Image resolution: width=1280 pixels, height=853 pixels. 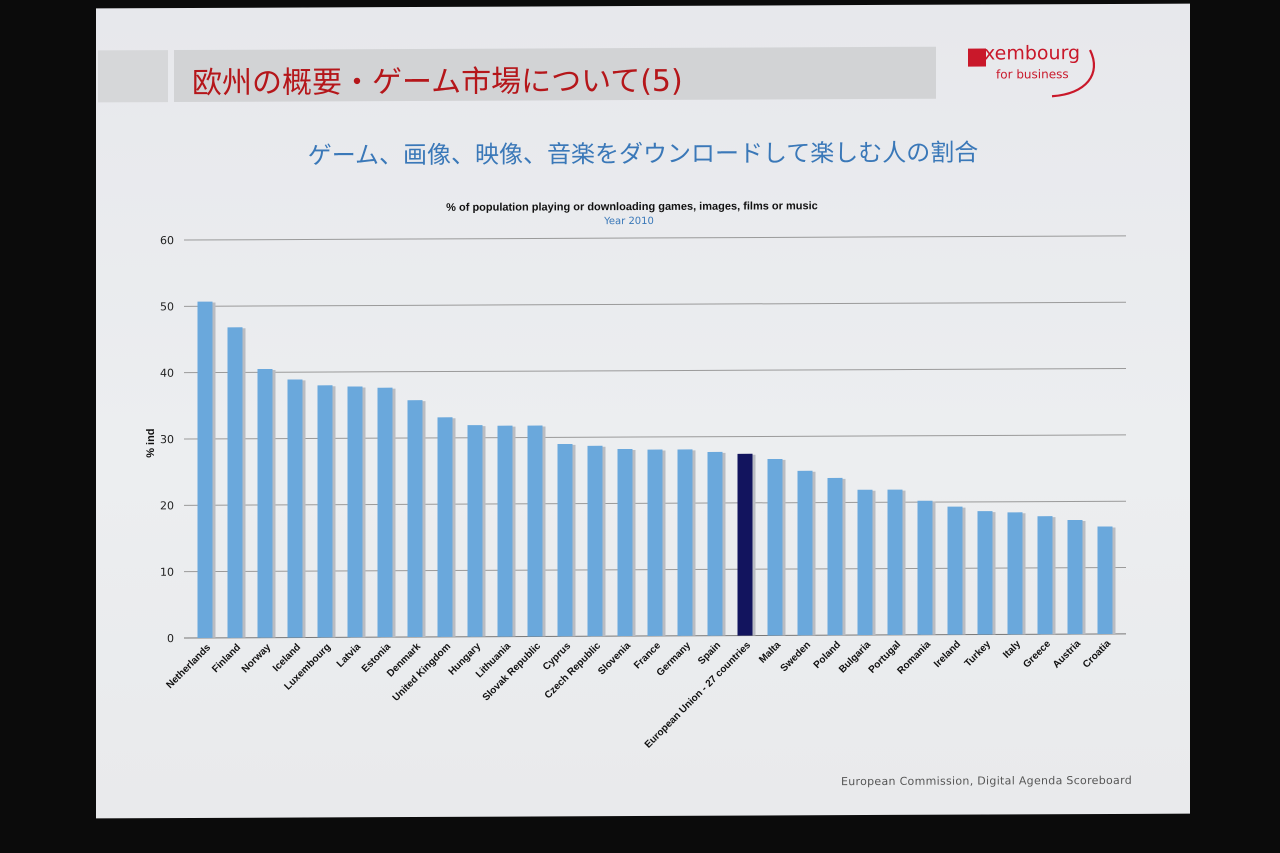 What do you see at coordinates (628, 221) in the screenshot?
I see `chart-subtitle: Year 2010` at bounding box center [628, 221].